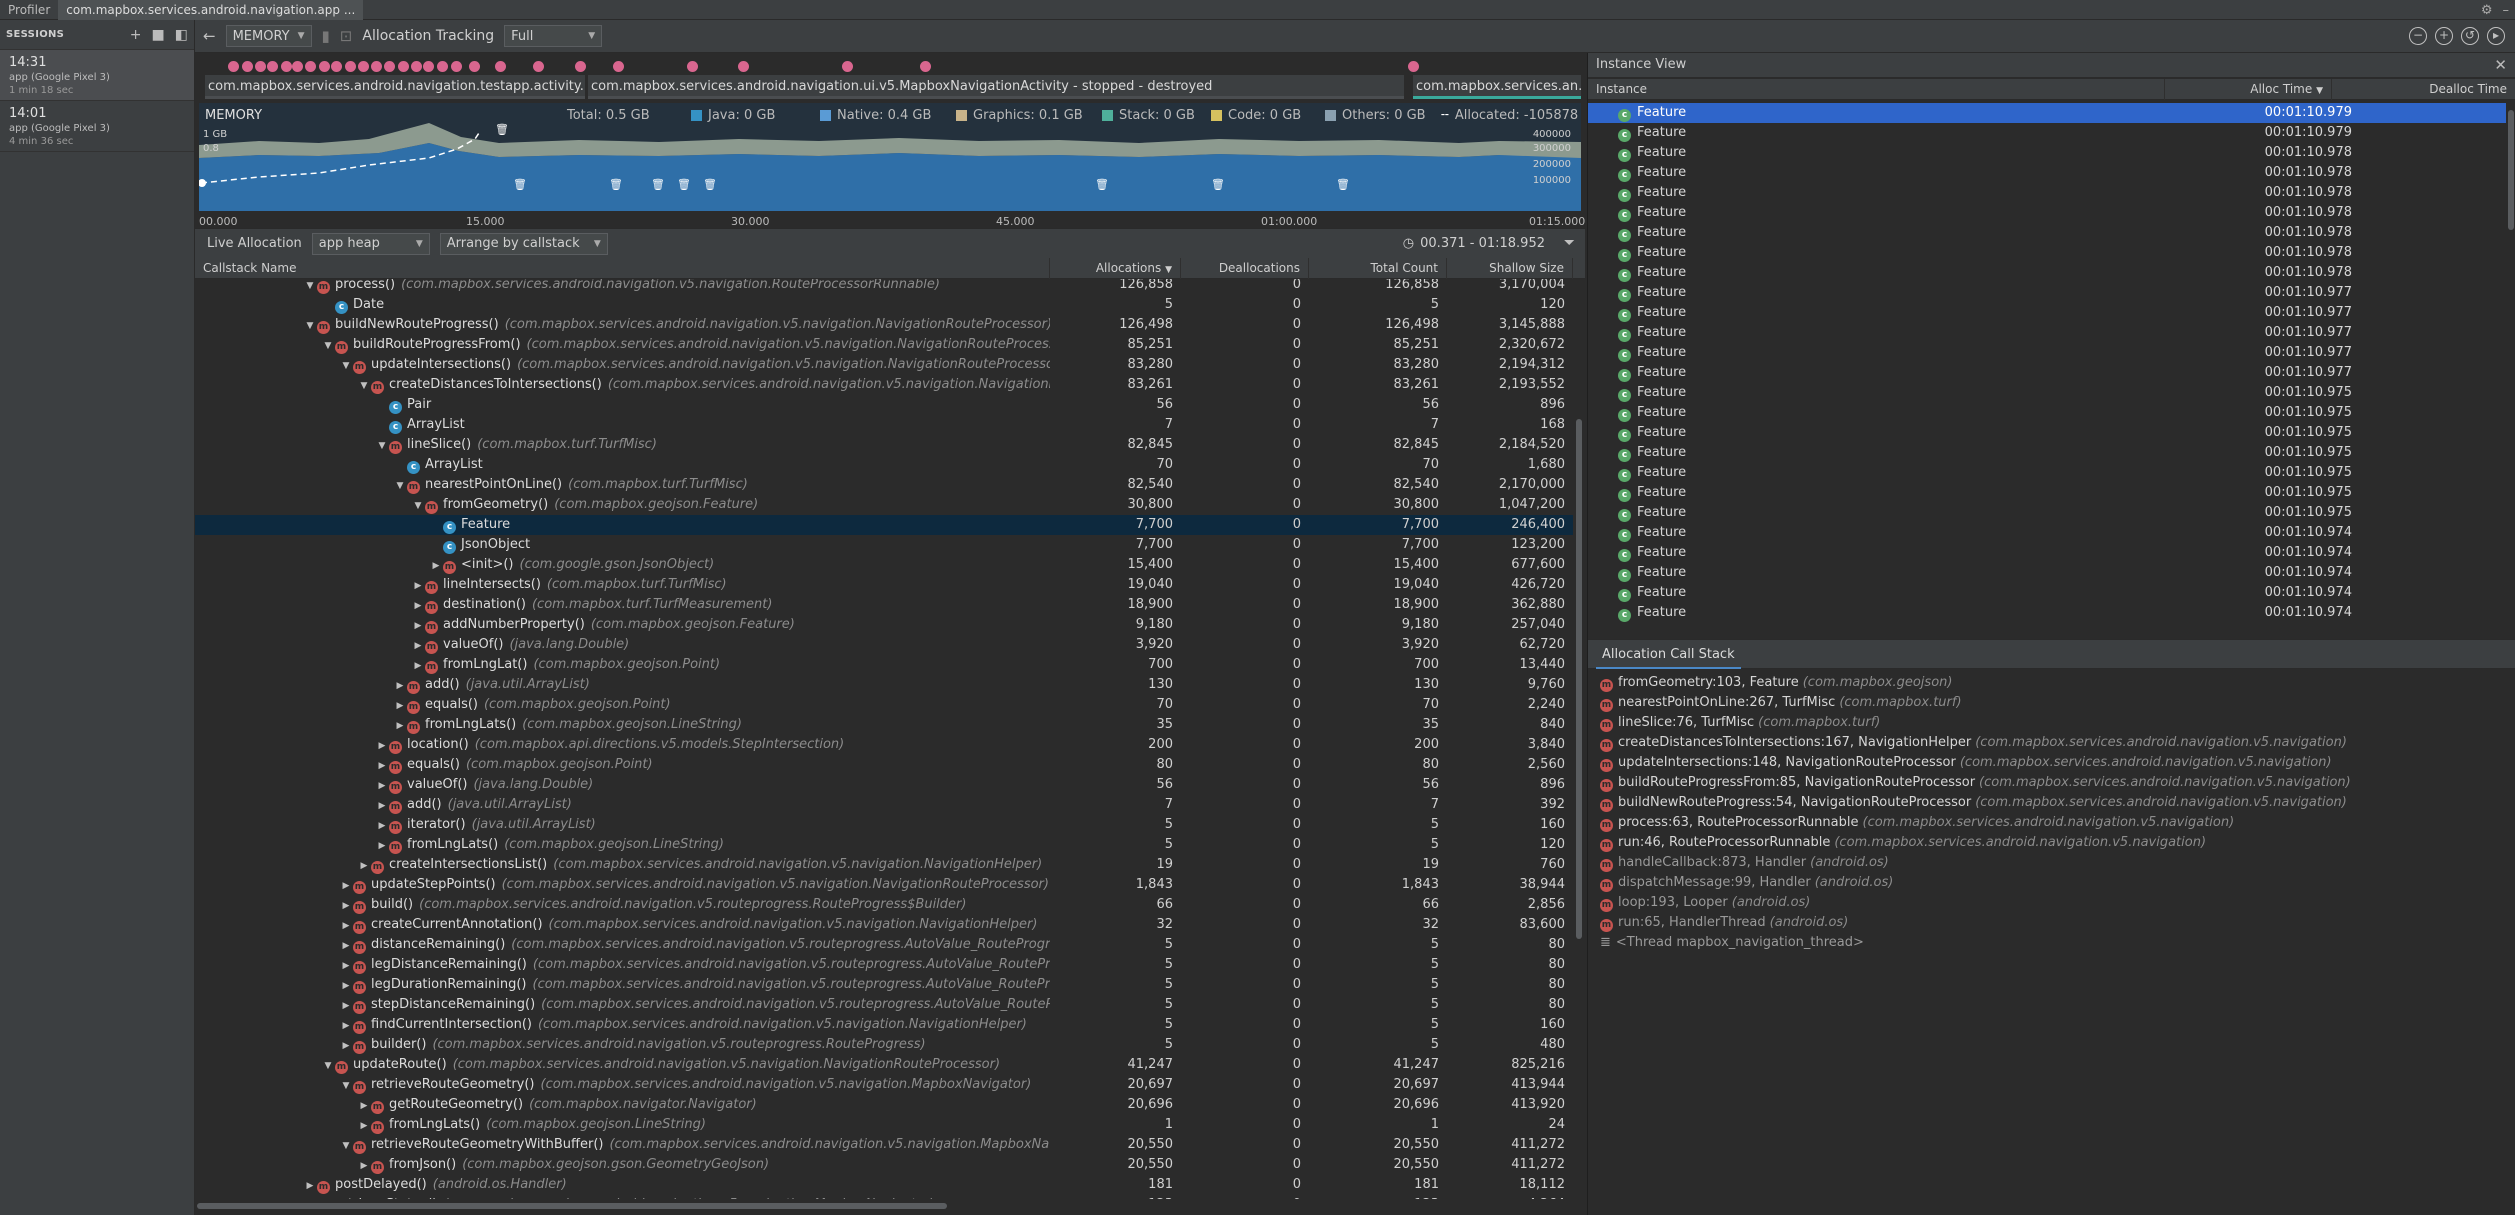 This screenshot has width=2515, height=1215. I want to click on table-row: c Date 5 0 5 120, so click(884, 305).